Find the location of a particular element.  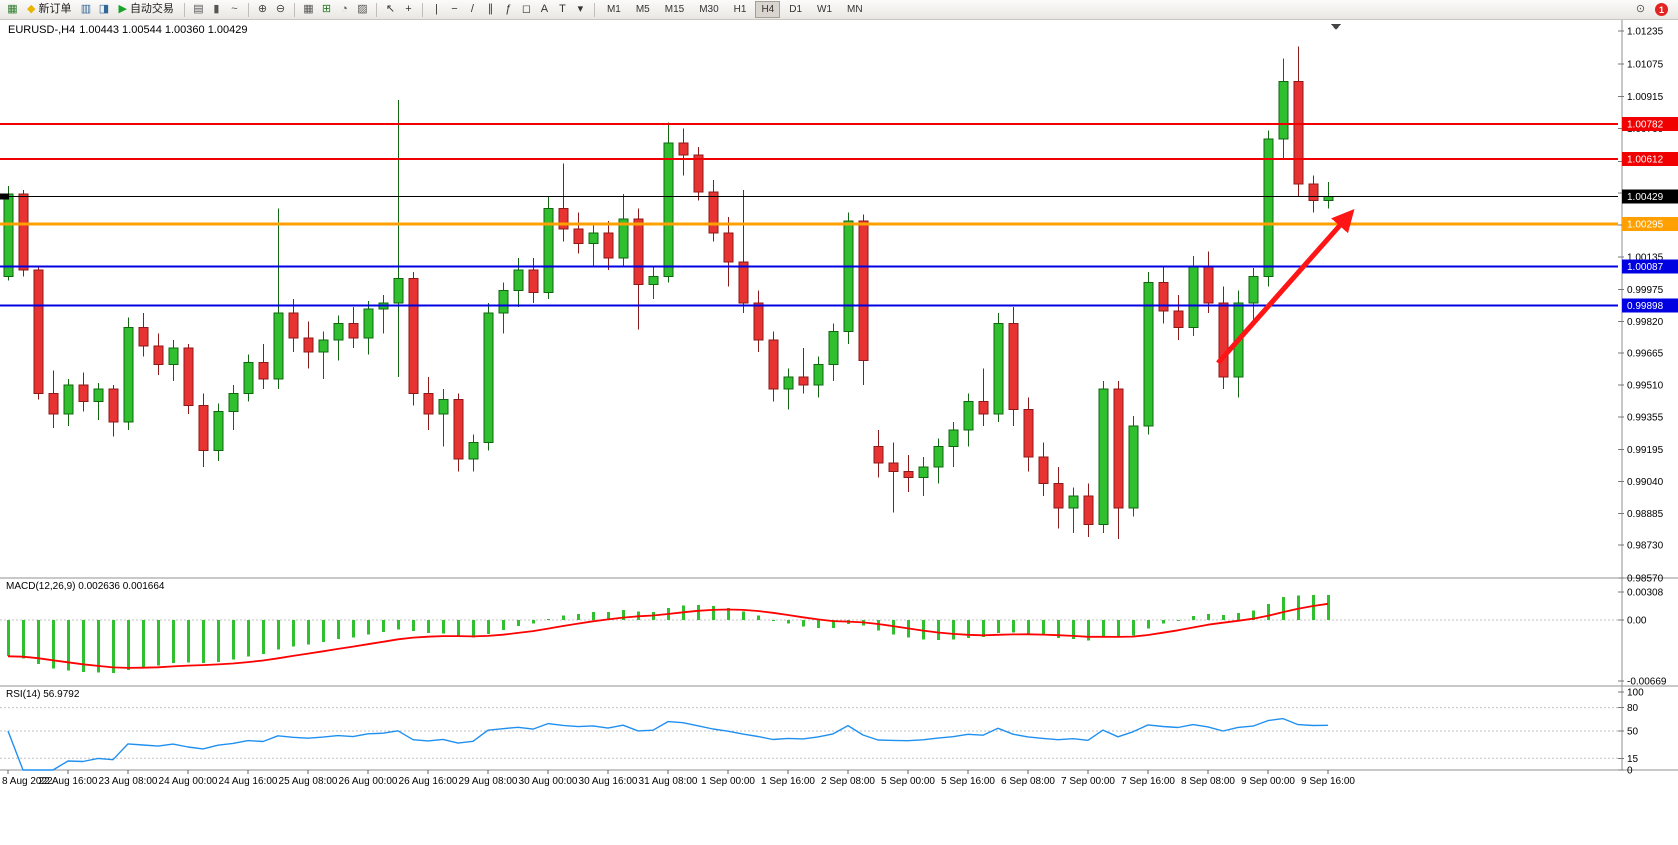

candlestick-chart-icon: ▮ is located at coordinates (216, 8).